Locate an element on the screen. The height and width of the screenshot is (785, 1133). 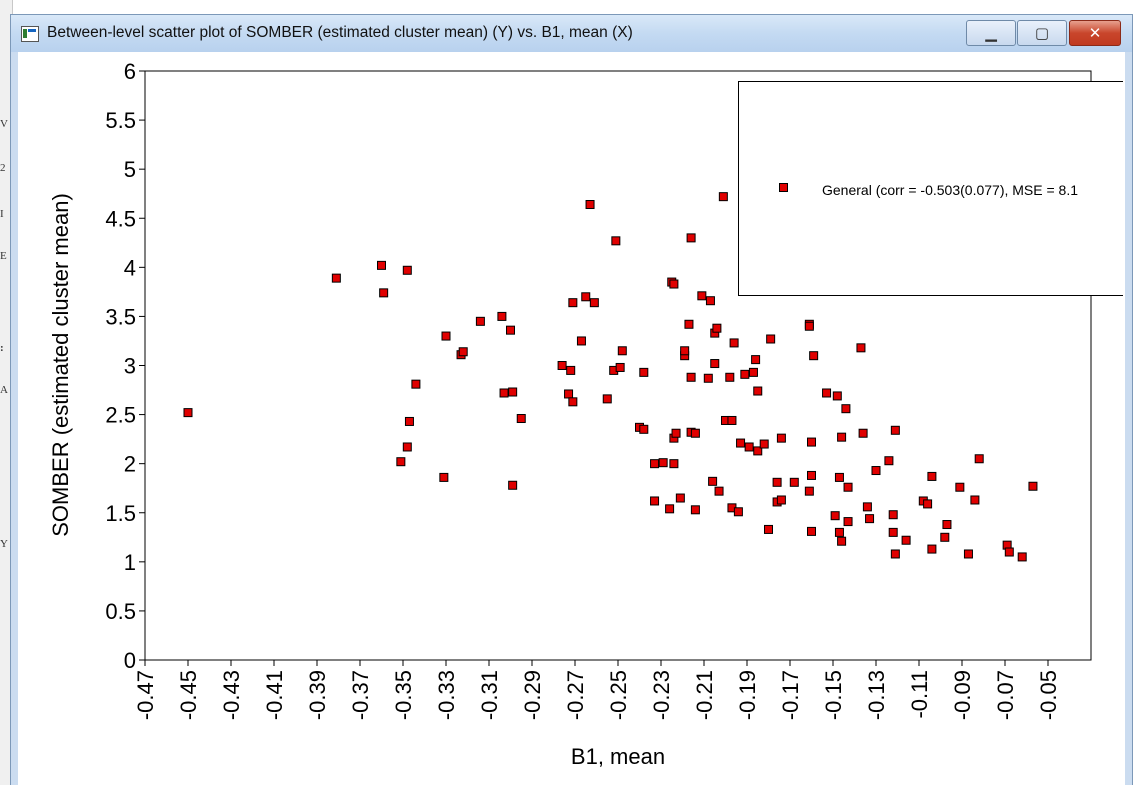
x-tick-label: -0.33 is located at coordinates (446, 695).